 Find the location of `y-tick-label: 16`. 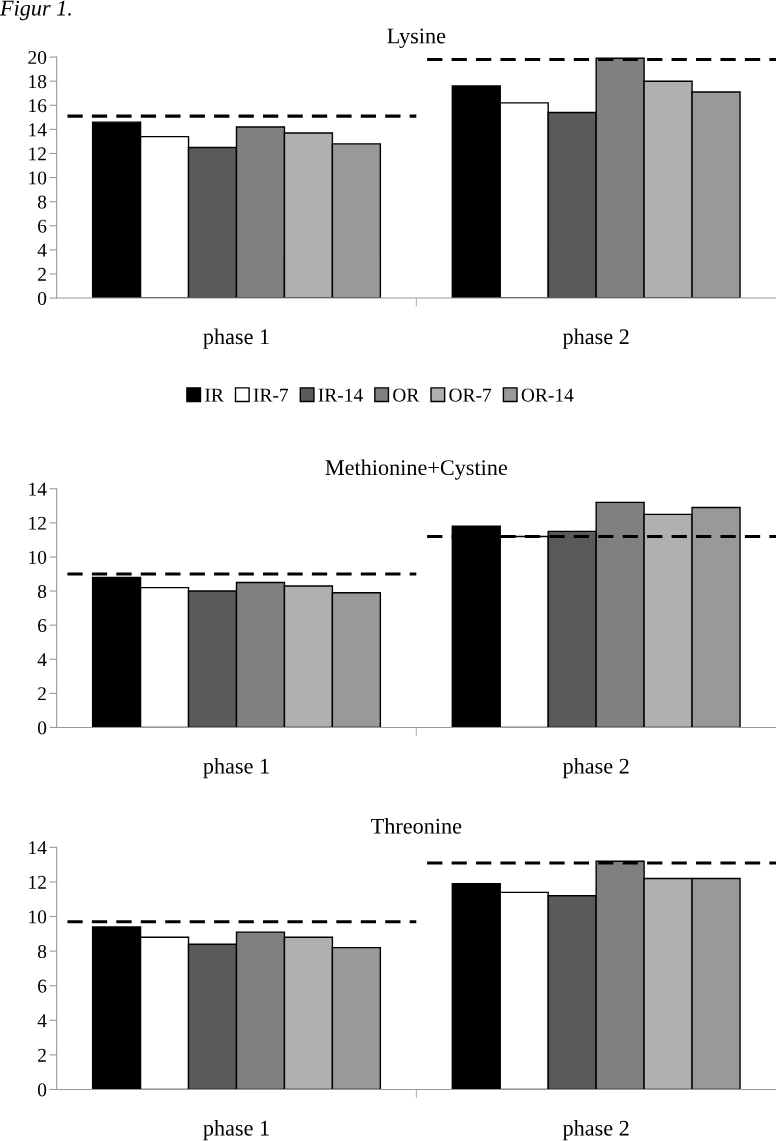

y-tick-label: 16 is located at coordinates (38, 106).